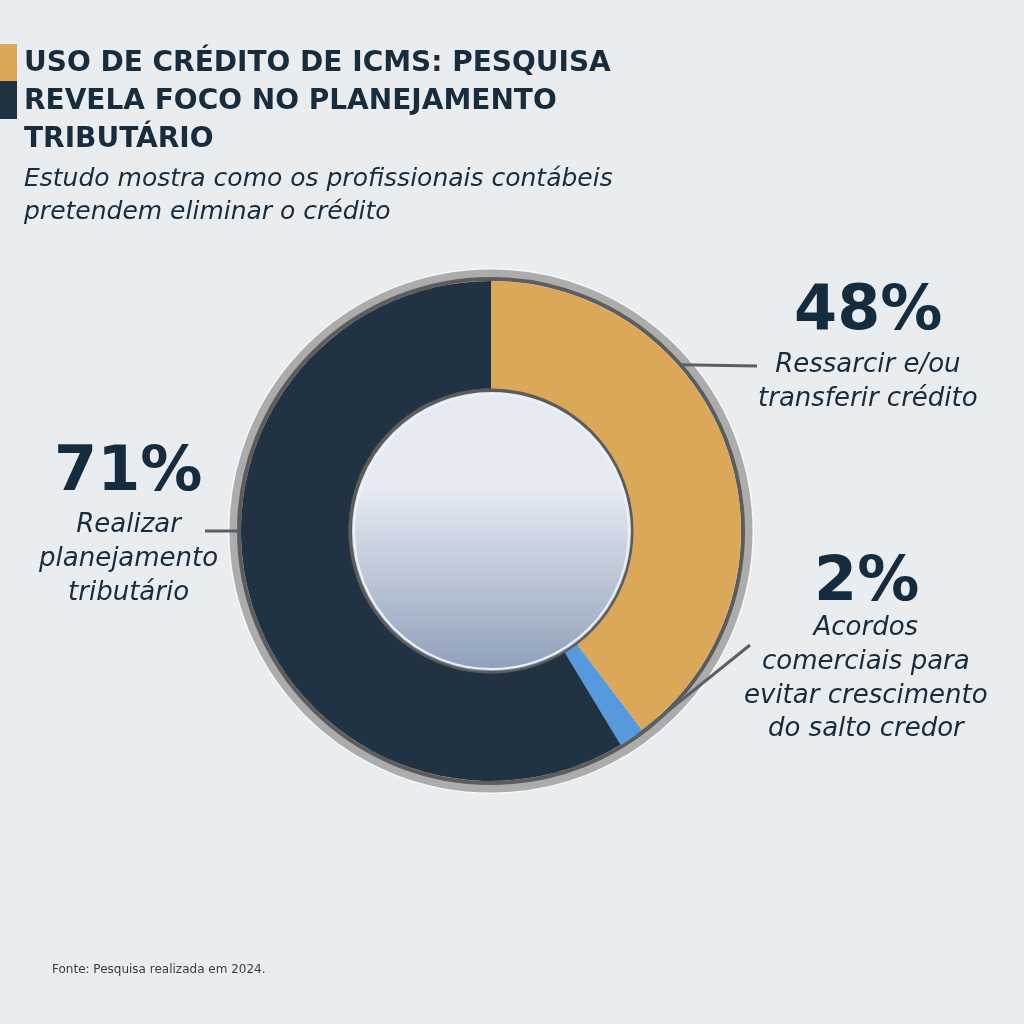  What do you see at coordinates (128, 468) in the screenshot?
I see `data-label: 71%` at bounding box center [128, 468].